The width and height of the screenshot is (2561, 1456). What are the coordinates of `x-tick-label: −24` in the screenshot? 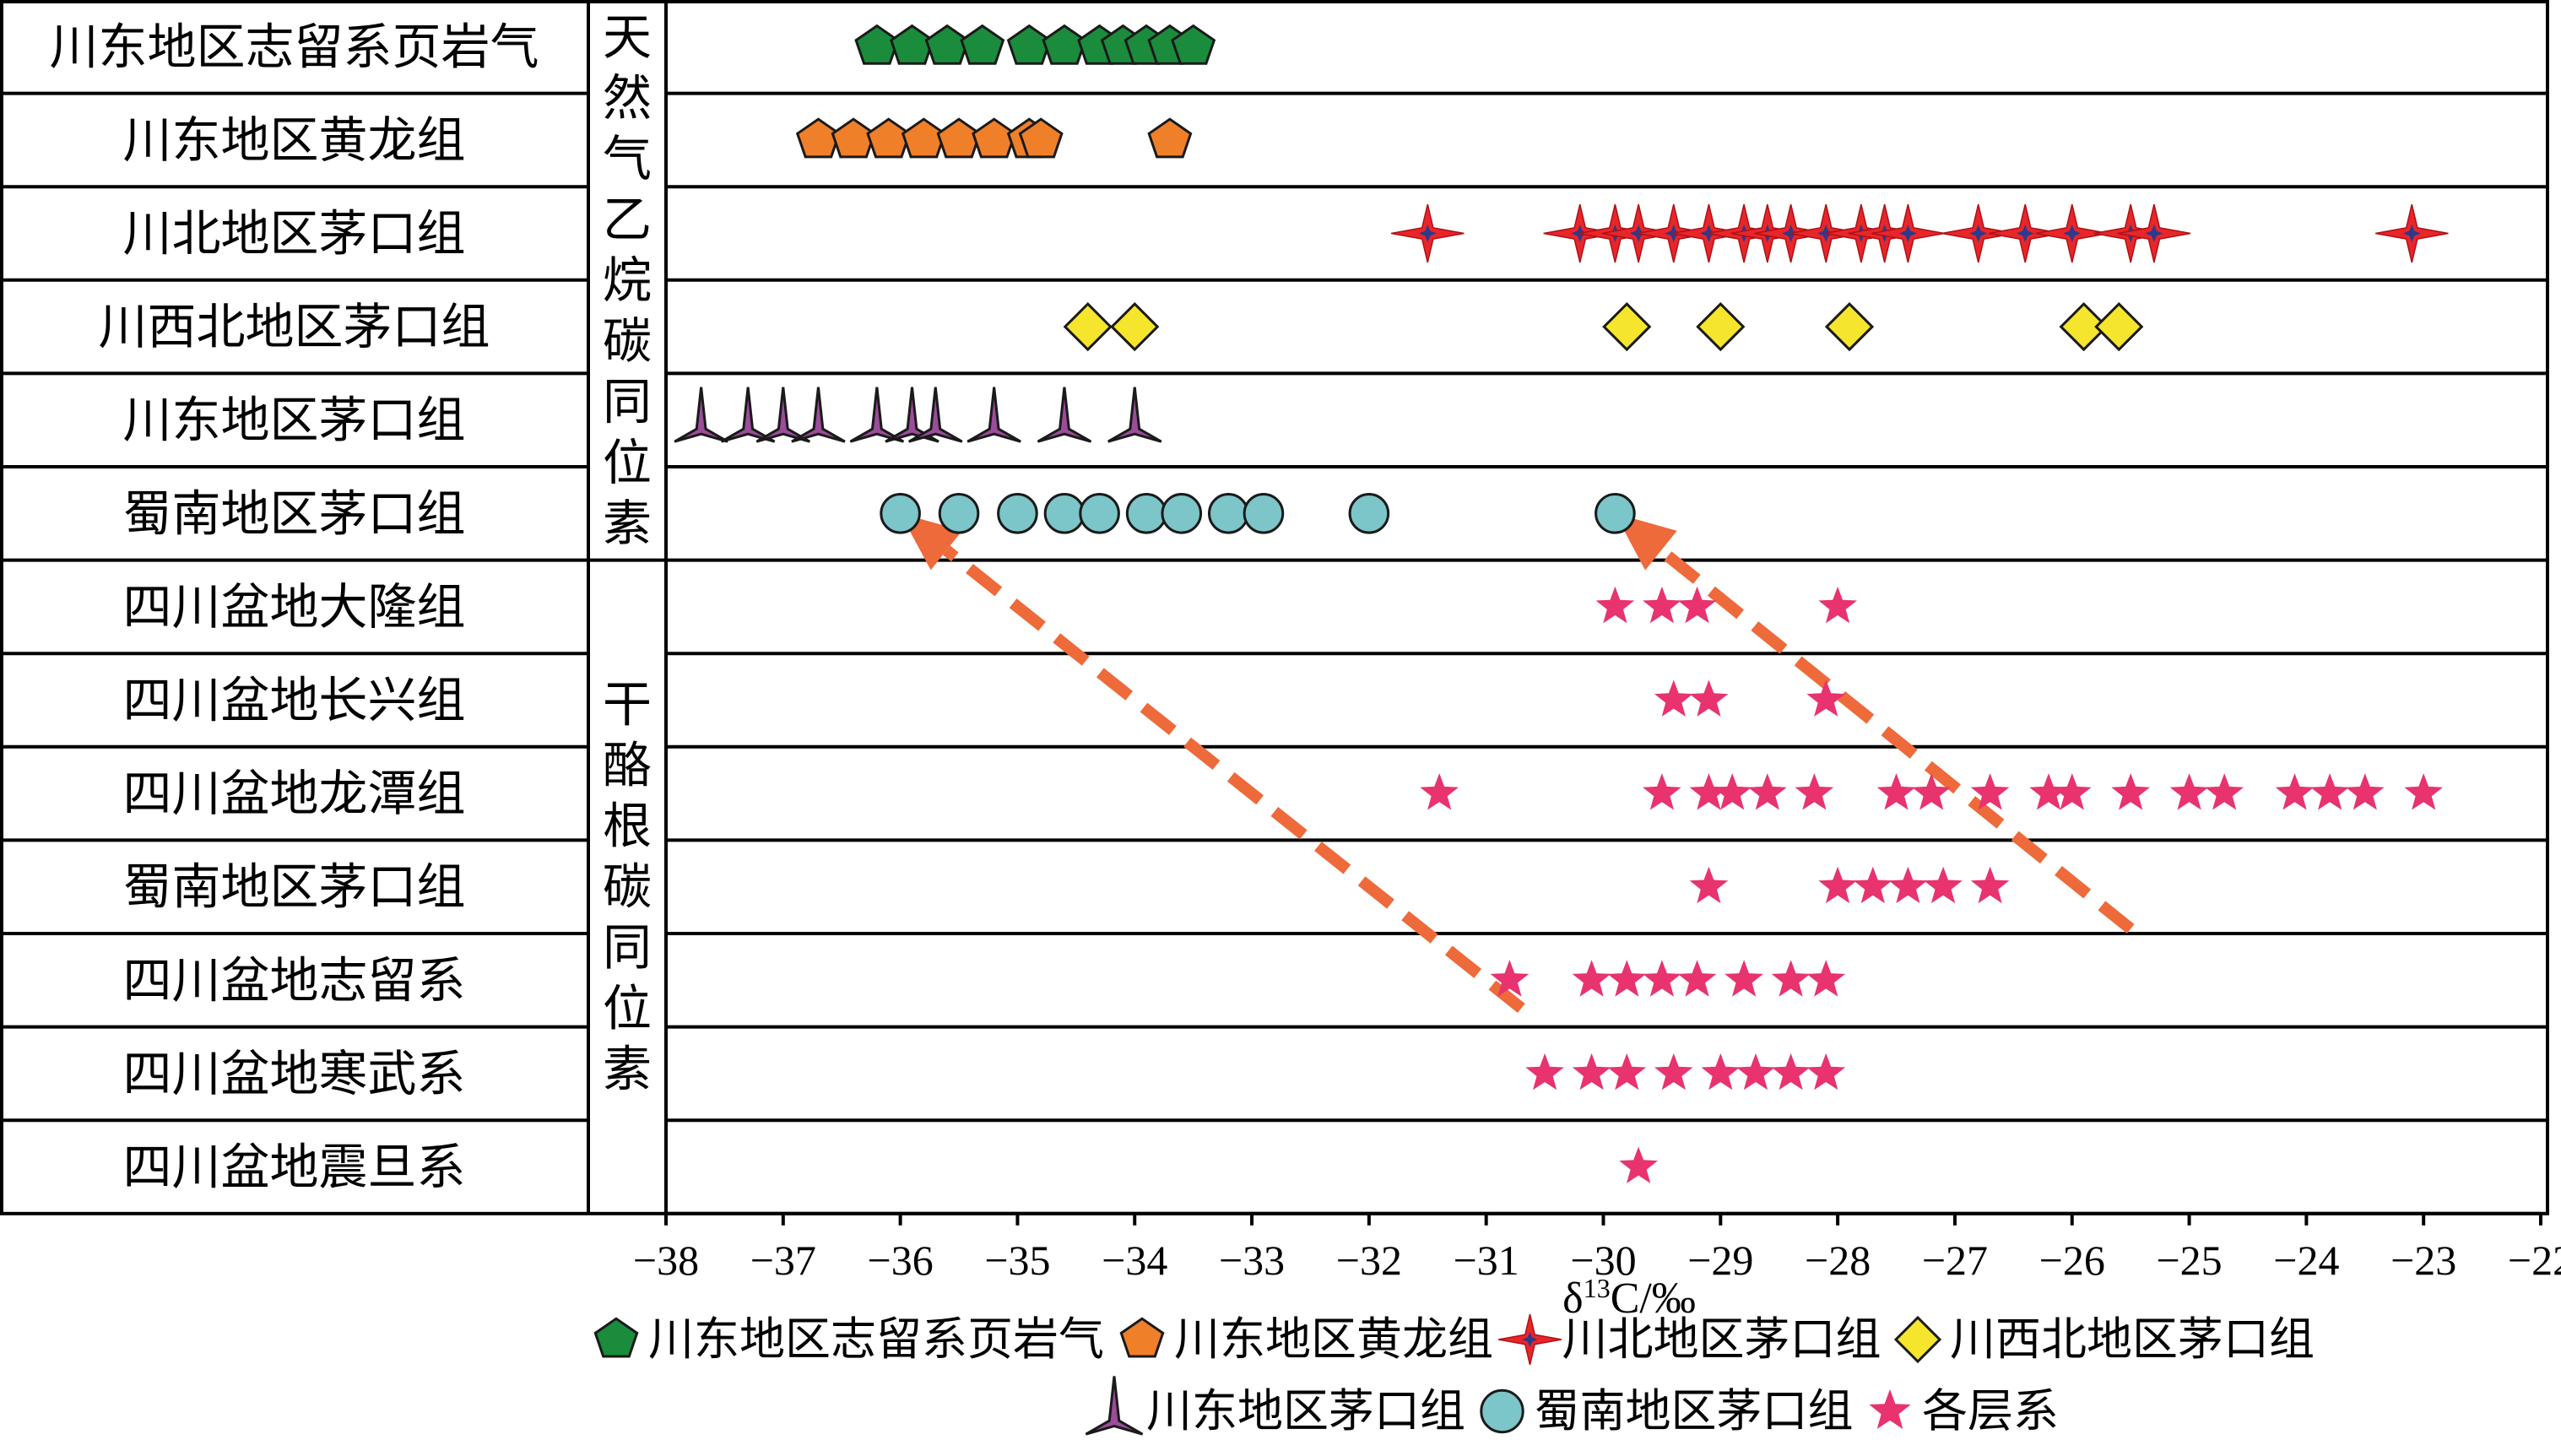 It's located at (2306, 1260).